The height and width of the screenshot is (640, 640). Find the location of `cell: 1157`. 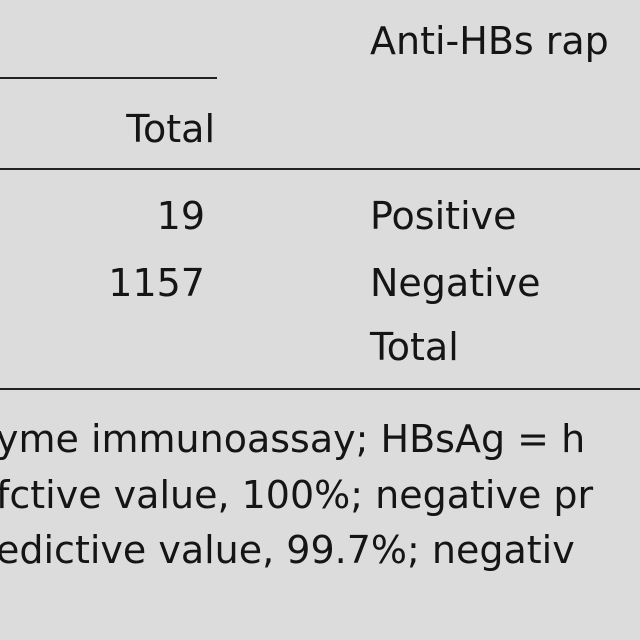

cell: 1157 is located at coordinates (156, 283).